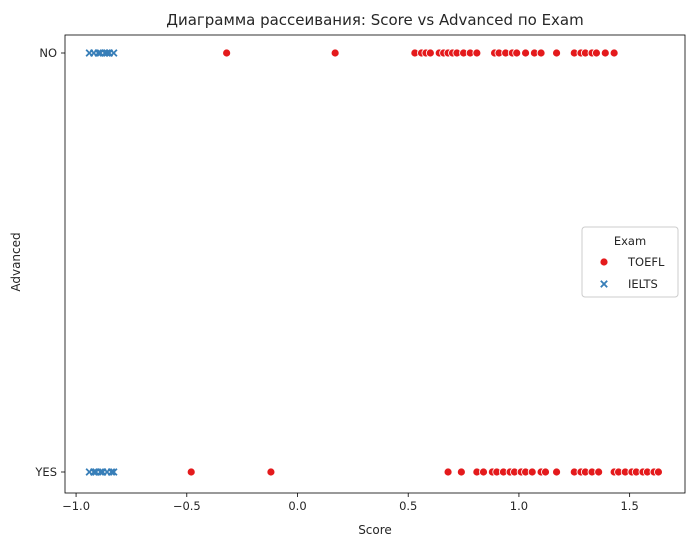 The image size is (695, 547). Describe the element at coordinates (49, 262) in the screenshot. I see `y-axis: NO YES` at that location.